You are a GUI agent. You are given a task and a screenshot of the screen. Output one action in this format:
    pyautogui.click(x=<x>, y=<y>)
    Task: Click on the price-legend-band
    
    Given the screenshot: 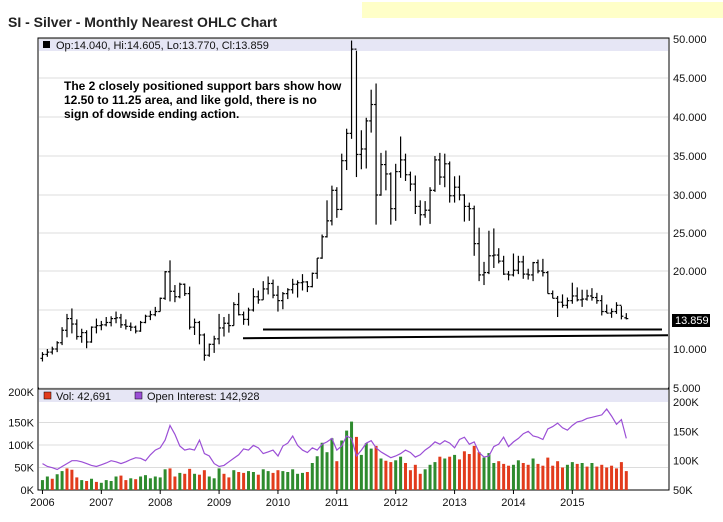 What is the action you would take?
    pyautogui.click(x=353, y=45)
    